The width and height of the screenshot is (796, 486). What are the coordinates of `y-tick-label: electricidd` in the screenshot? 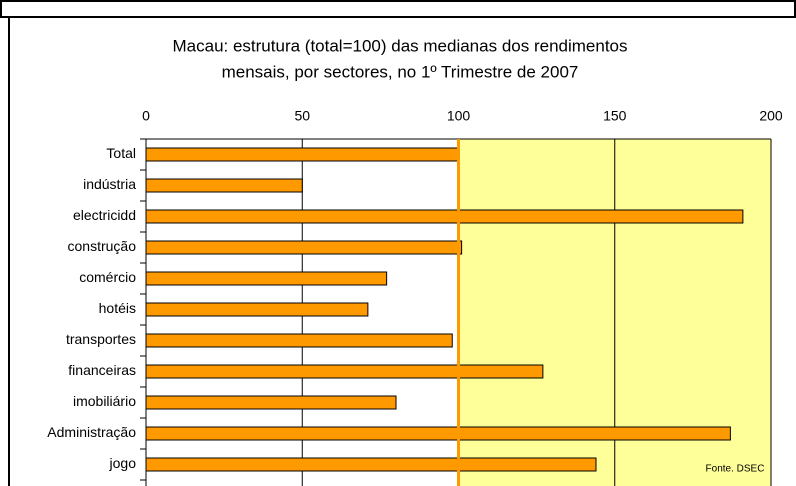 It's located at (104, 215).